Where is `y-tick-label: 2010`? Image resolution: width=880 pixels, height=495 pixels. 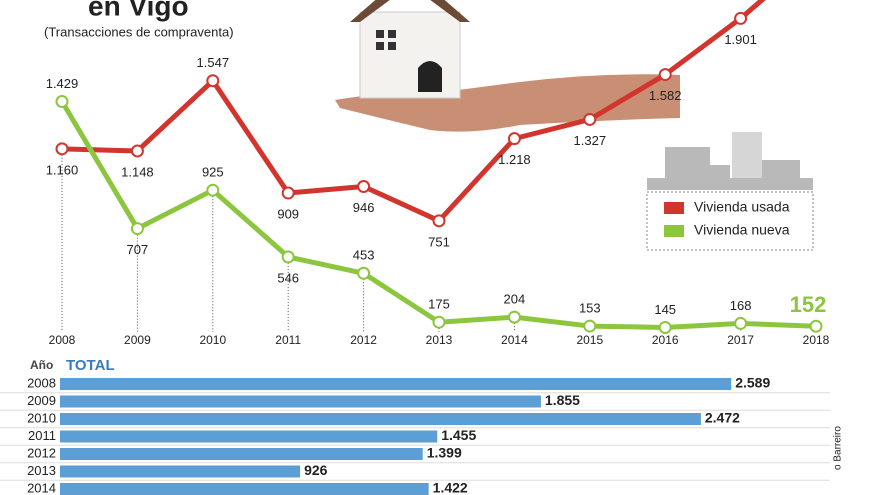 y-tick-label: 2010 is located at coordinates (41, 417).